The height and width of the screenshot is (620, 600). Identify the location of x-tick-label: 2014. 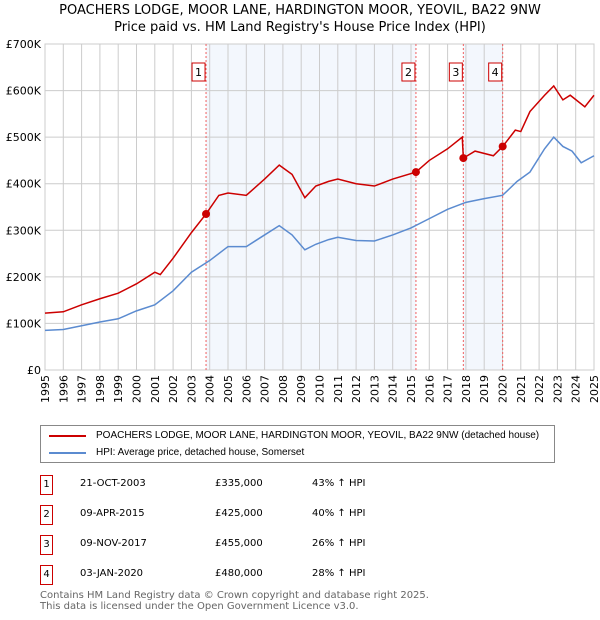
(393, 389).